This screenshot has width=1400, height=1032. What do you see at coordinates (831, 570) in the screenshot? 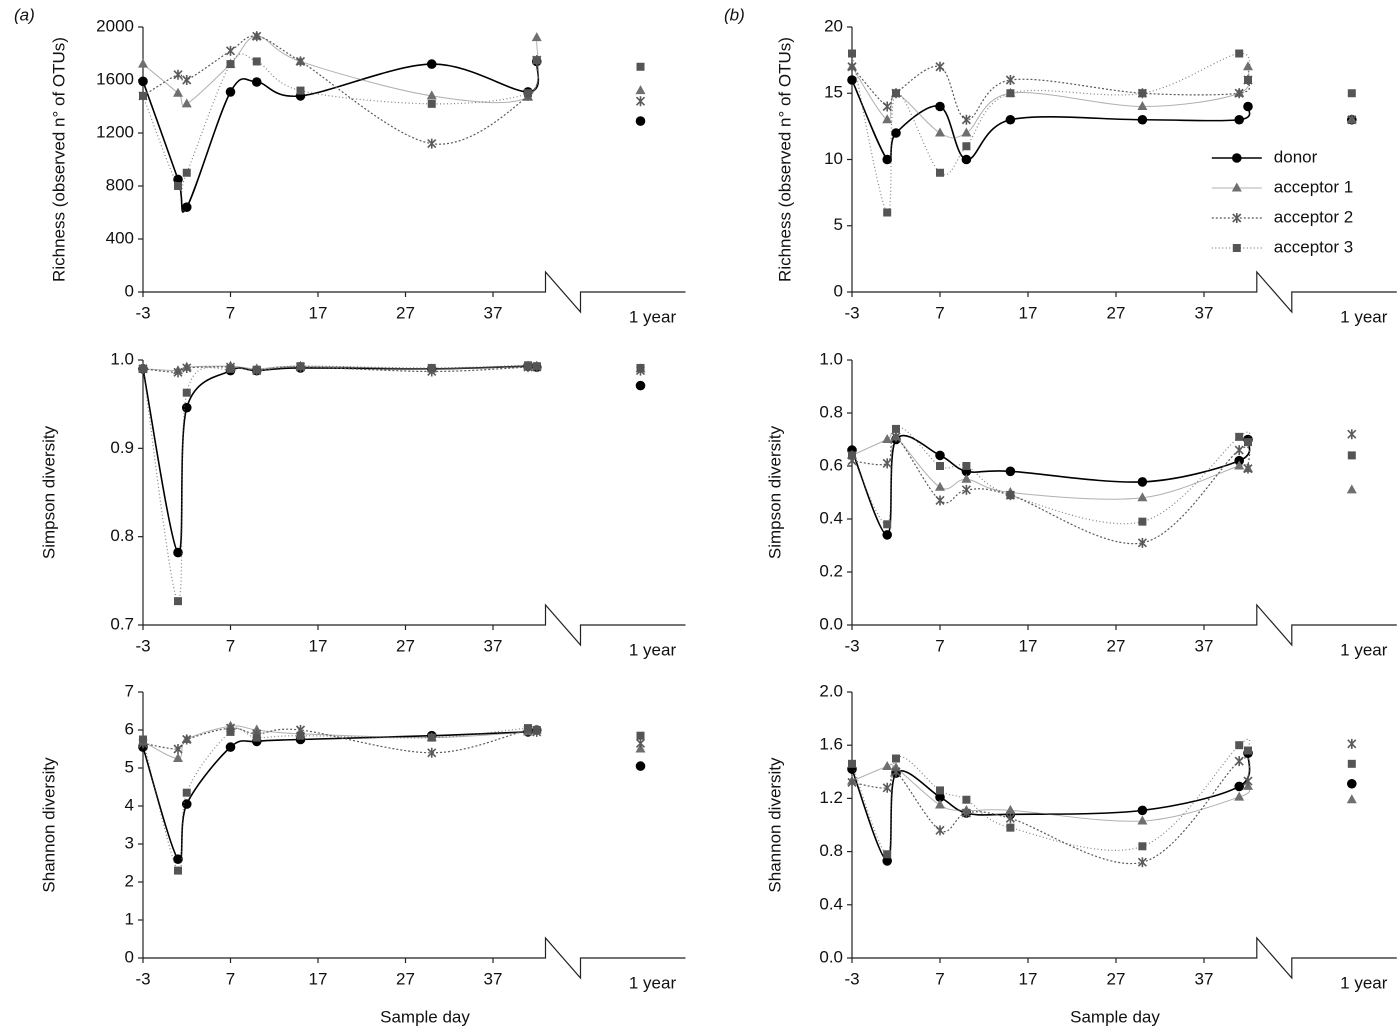
I see `y-tick-label: 0.2` at bounding box center [831, 570].